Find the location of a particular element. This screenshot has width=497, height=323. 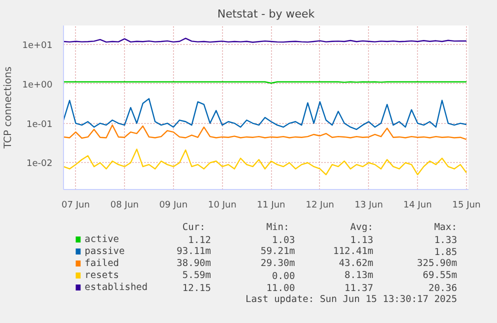

text: 1.03 is located at coordinates (283, 240).